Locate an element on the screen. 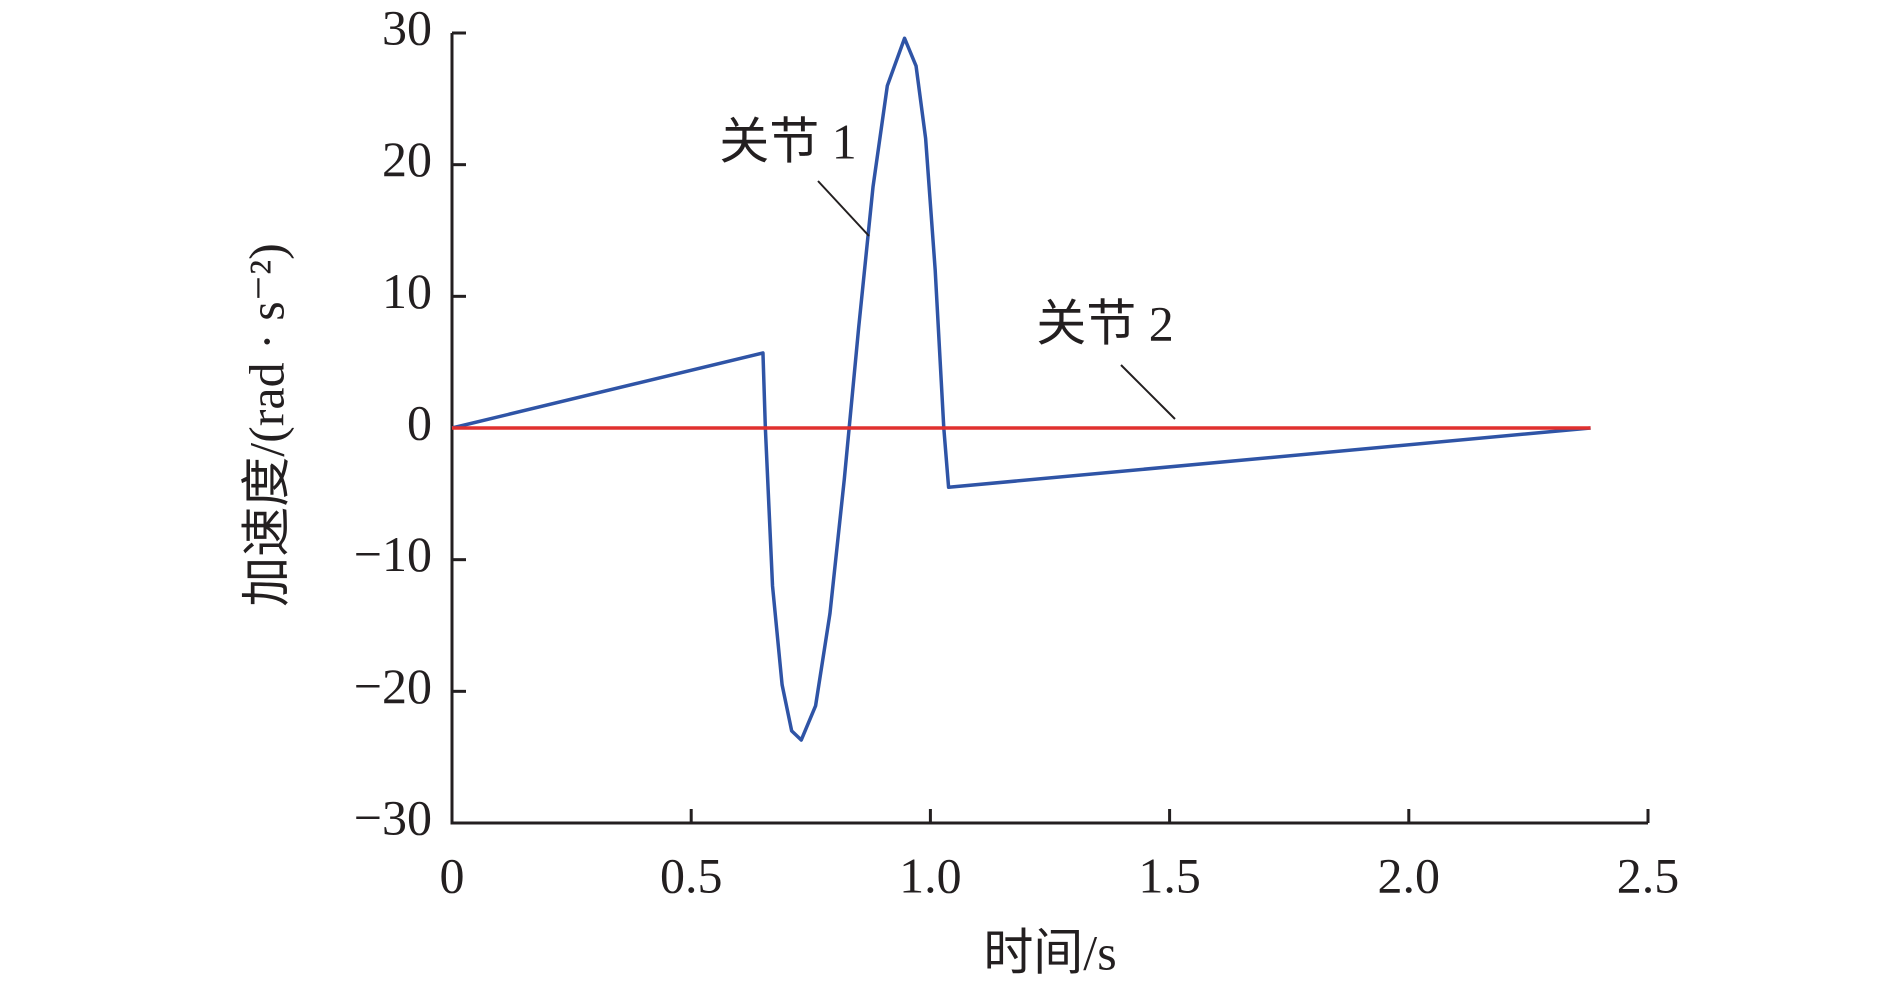 The height and width of the screenshot is (985, 1890). series-label: 关节 1 is located at coordinates (788, 141).